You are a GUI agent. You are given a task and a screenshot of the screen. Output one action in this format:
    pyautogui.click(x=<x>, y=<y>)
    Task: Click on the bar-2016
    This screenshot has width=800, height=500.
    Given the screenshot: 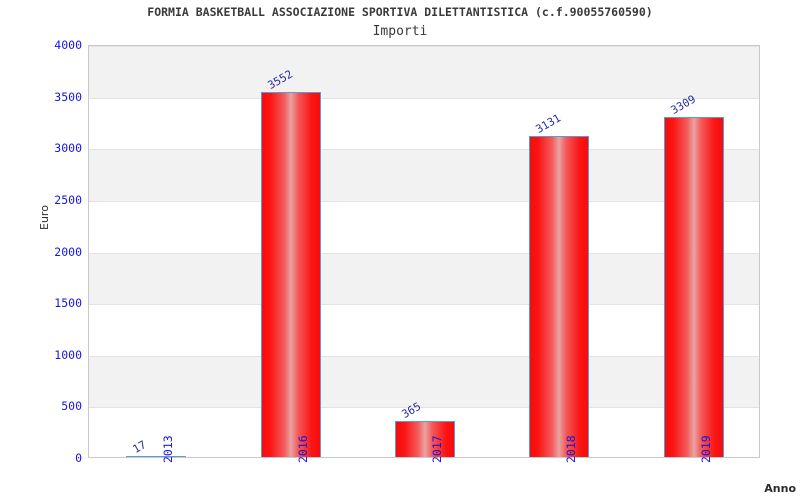 What is the action you would take?
    pyautogui.click(x=290, y=274)
    